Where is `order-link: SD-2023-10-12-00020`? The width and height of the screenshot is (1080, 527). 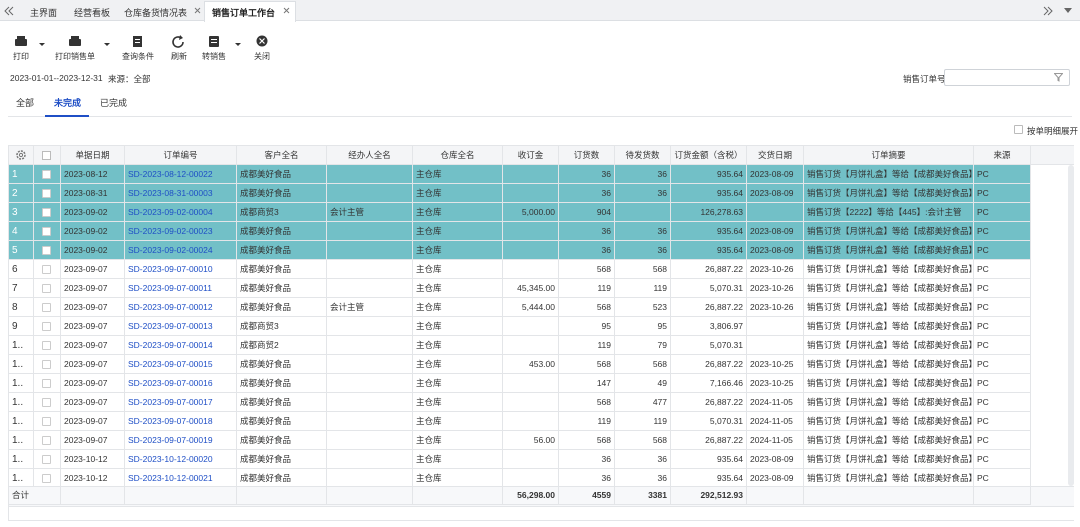 order-link: SD-2023-10-12-00020 is located at coordinates (181, 459).